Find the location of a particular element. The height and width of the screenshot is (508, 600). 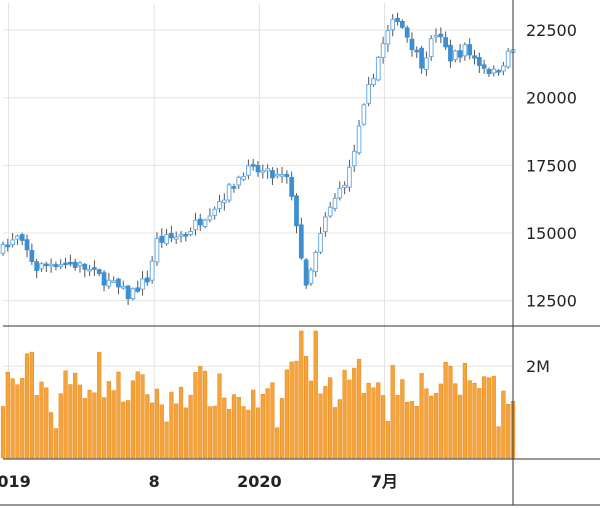

price-tick-label: 15000 is located at coordinates (551, 233).